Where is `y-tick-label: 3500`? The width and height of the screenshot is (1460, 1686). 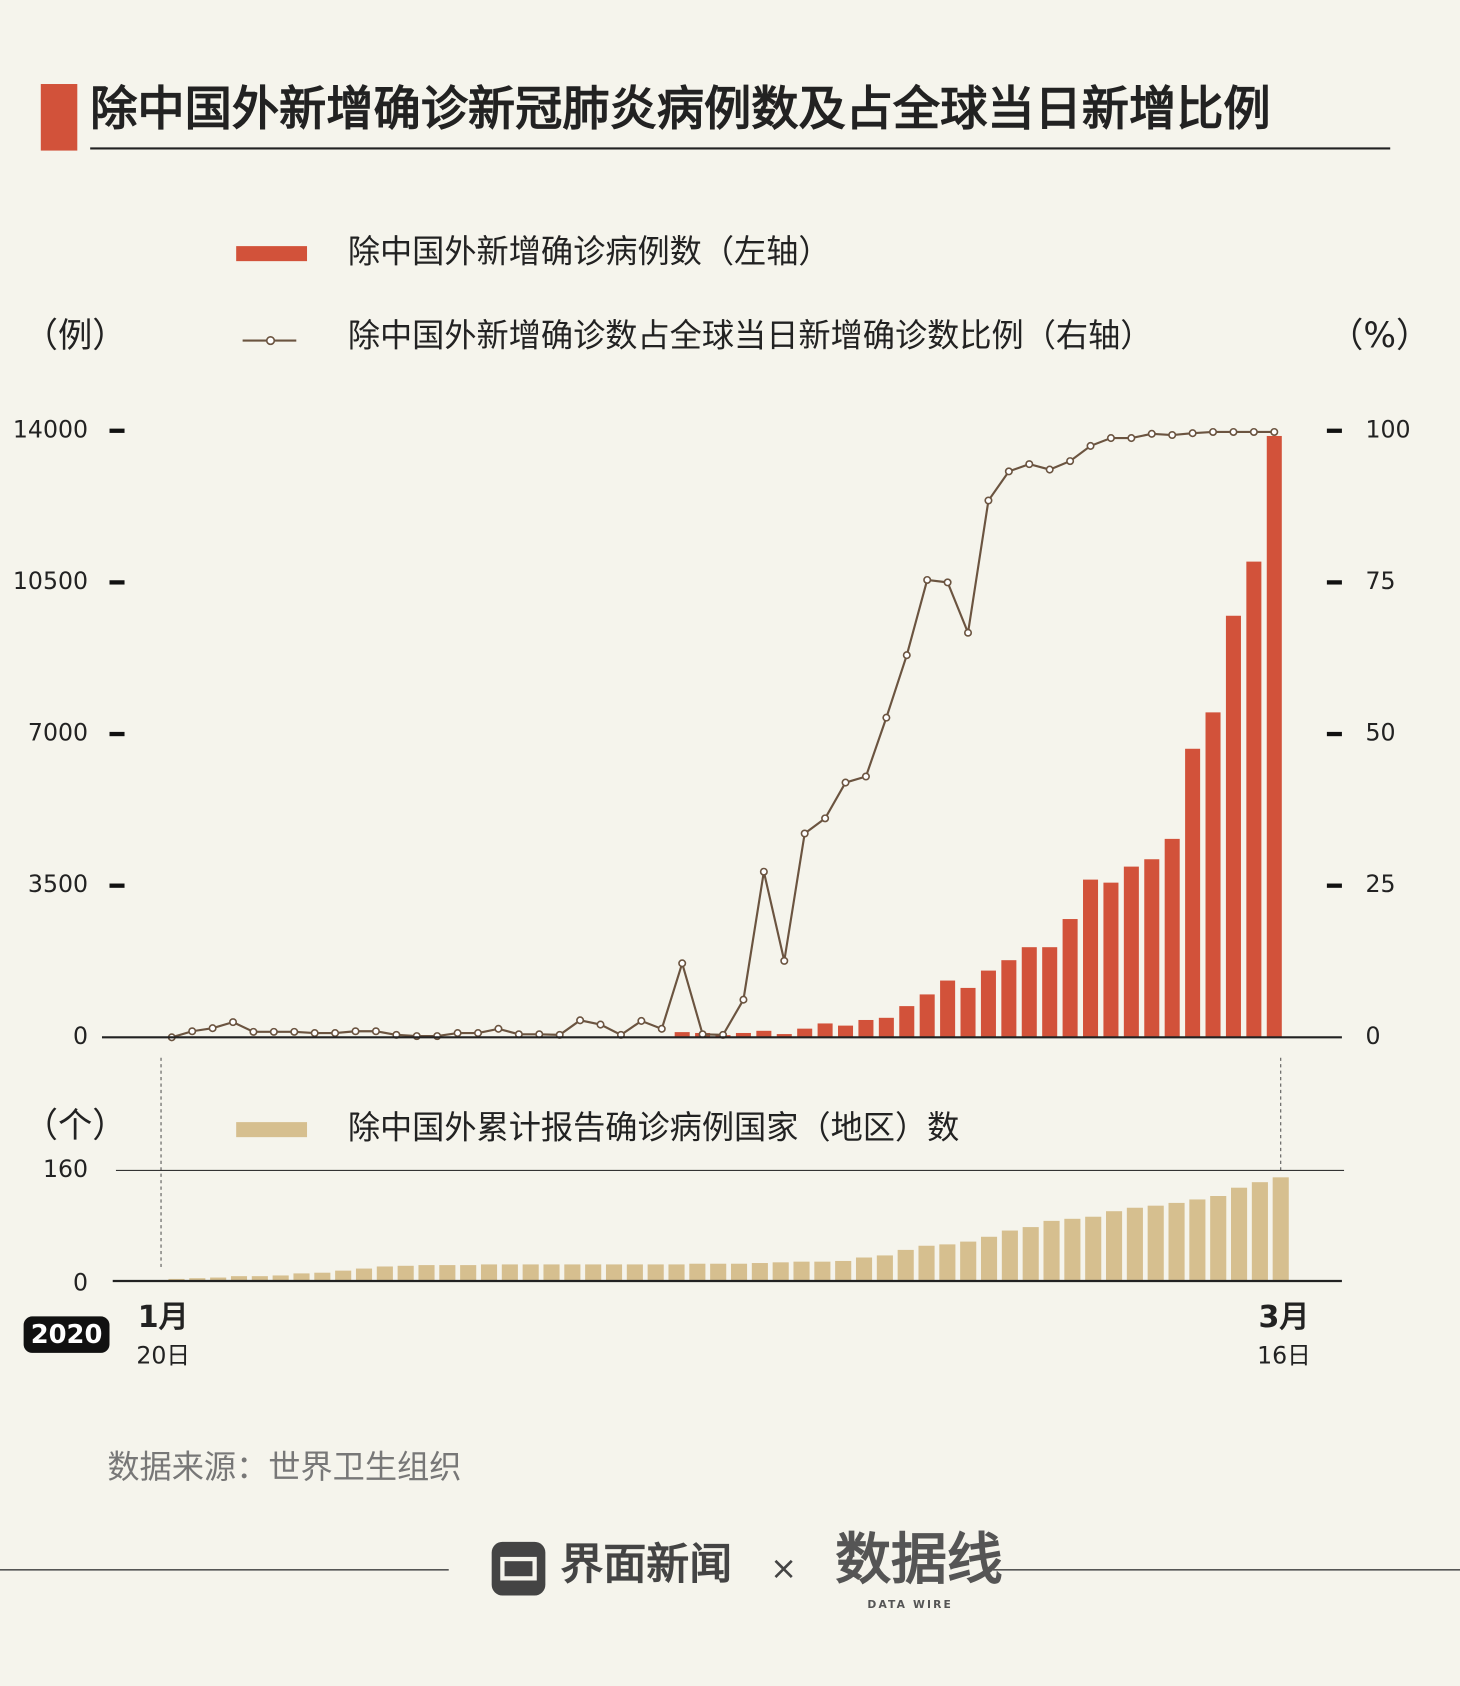 y-tick-label: 3500 is located at coordinates (58, 884).